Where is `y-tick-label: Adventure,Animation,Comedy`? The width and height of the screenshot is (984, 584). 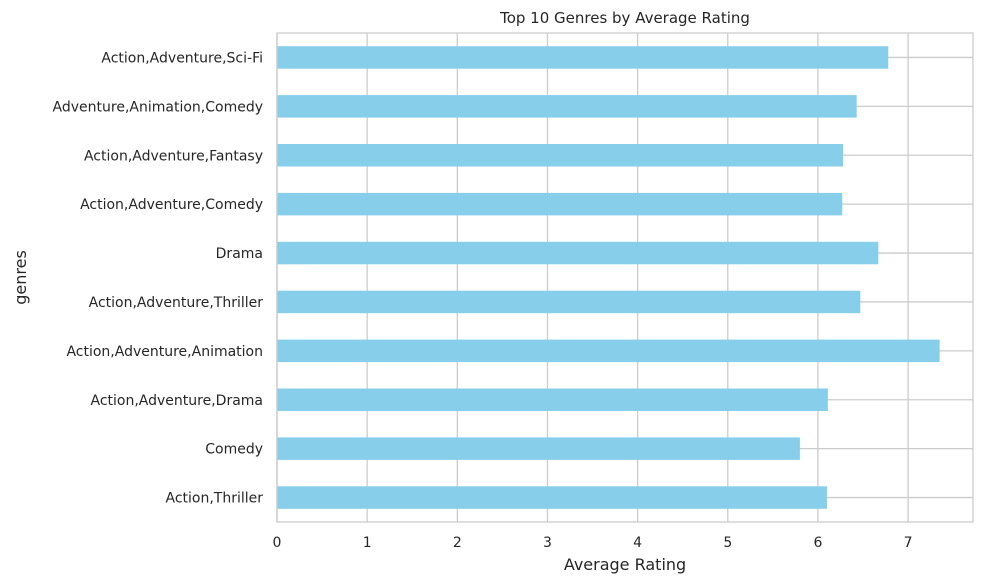
y-tick-label: Adventure,Animation,Comedy is located at coordinates (158, 107).